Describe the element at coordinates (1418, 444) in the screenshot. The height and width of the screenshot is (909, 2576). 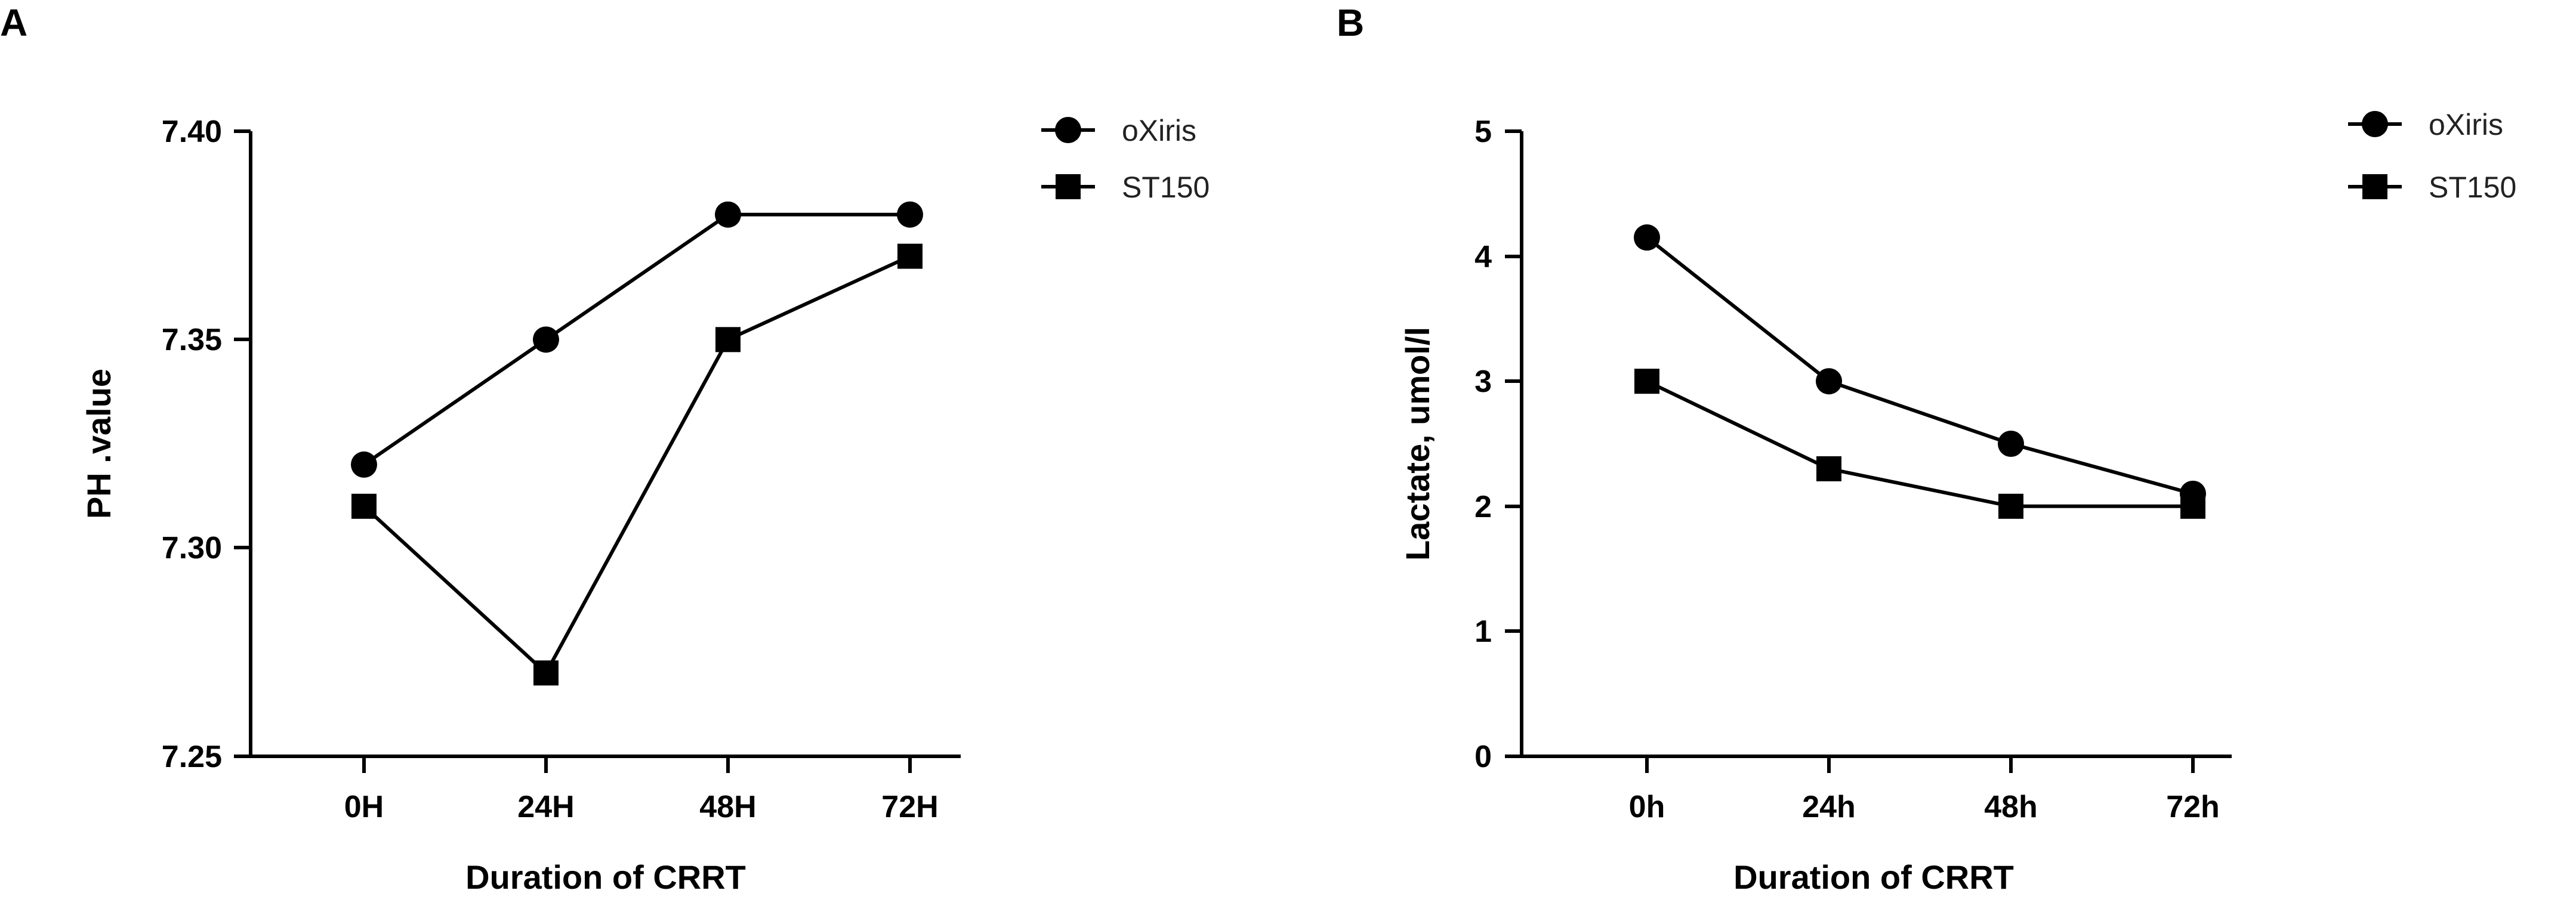
I see `panel-b-y-axis-title: Lactate, umol/l` at that location.